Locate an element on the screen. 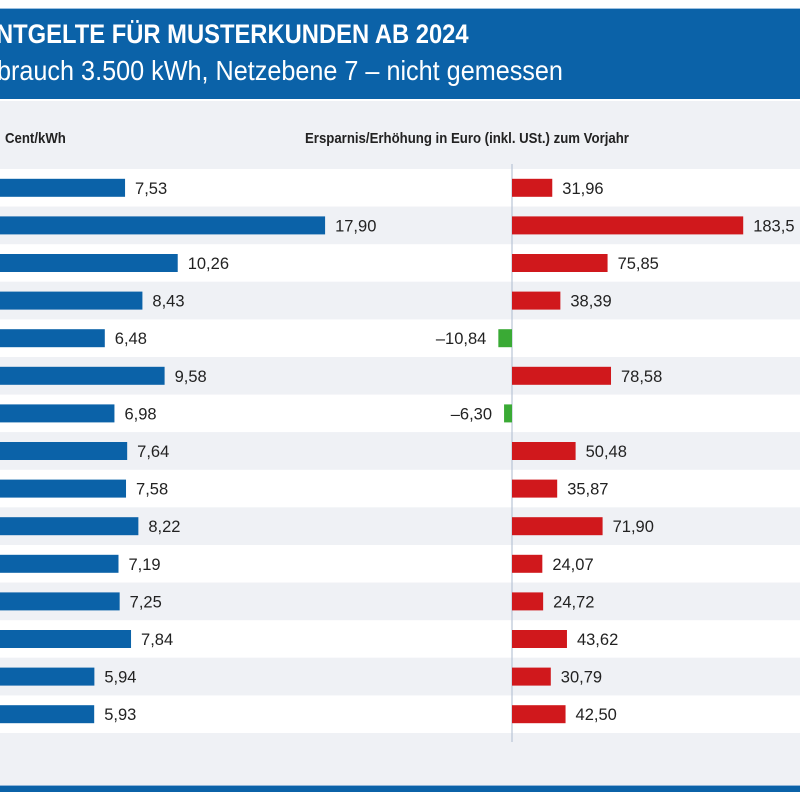 The image size is (800, 800). right-bar-label: 50,48 is located at coordinates (606, 452).